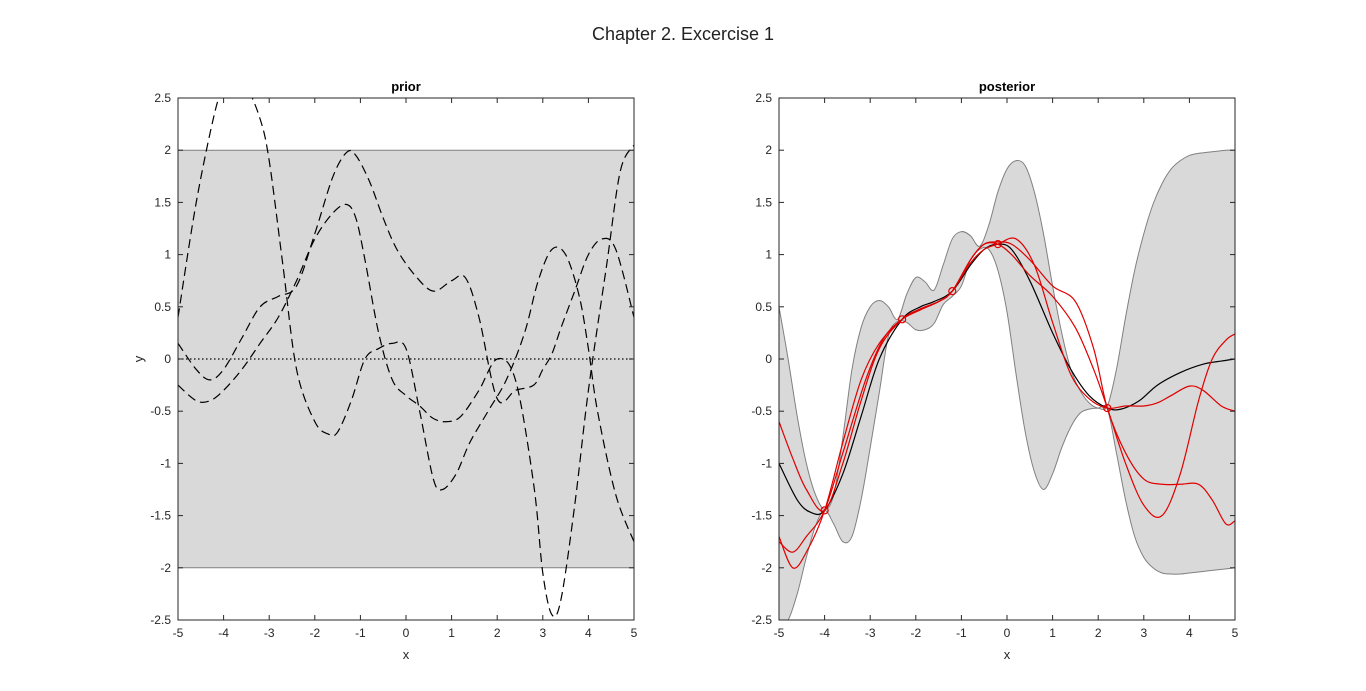  I want to click on plot-title: prior, so click(406, 86).